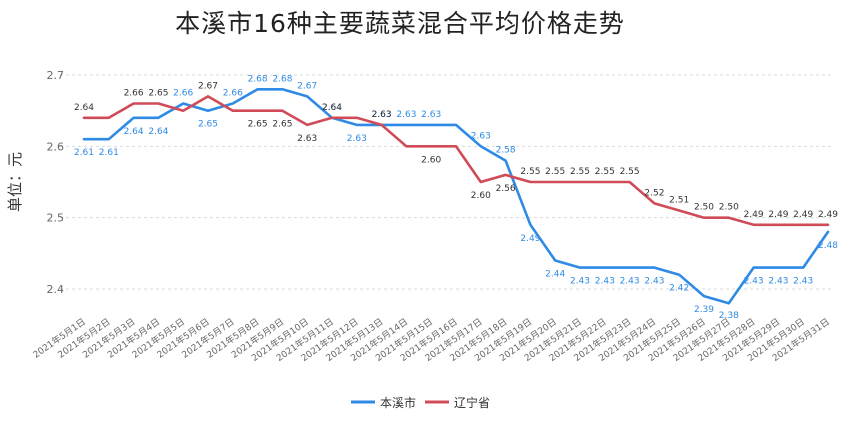 This screenshot has height=421, width=849. What do you see at coordinates (654, 193) in the screenshot?
I see `data-label: 2.52` at bounding box center [654, 193].